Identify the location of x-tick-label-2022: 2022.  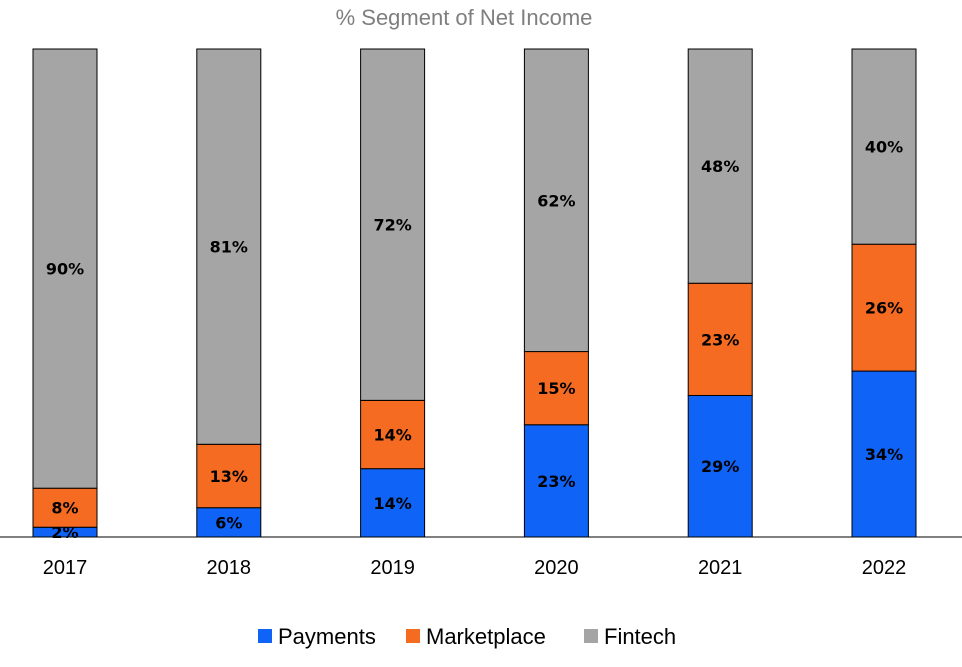
(884, 568).